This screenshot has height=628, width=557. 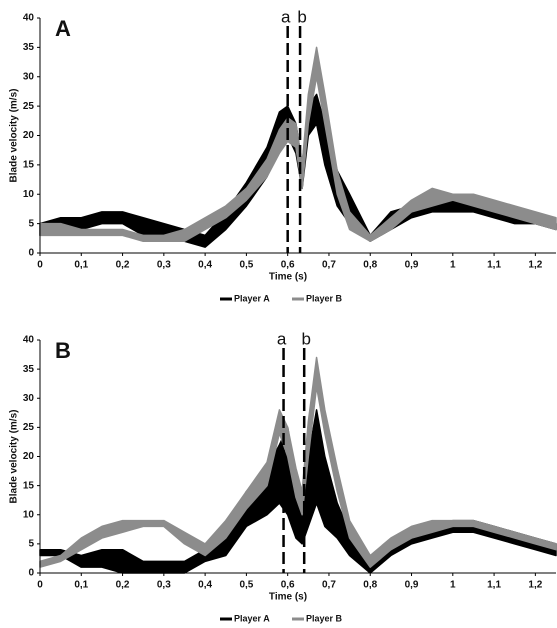 What do you see at coordinates (63, 350) in the screenshot?
I see `panel-label: B` at bounding box center [63, 350].